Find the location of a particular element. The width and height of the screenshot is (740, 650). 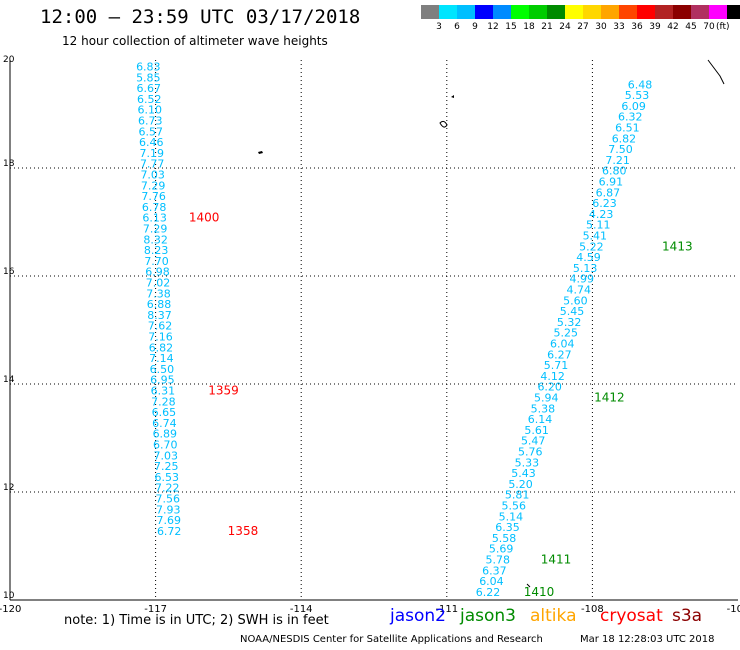

wave-height-value: 7.77 is located at coordinates (152, 164).